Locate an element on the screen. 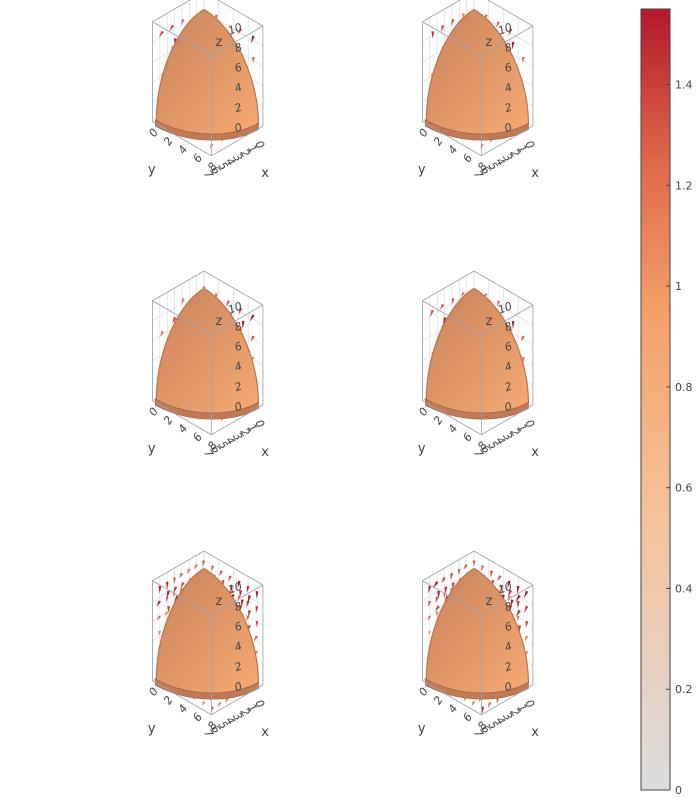  colorbar-tick-label: 0.4 is located at coordinates (684, 588).